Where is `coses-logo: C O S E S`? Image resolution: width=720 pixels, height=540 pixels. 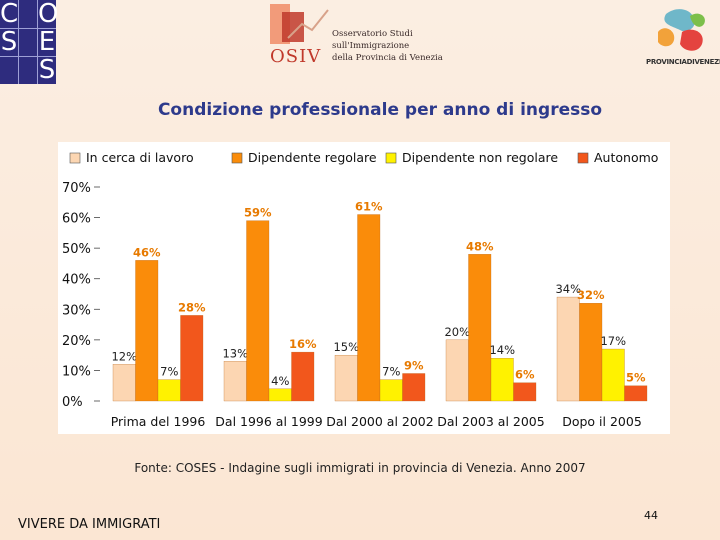 coses-logo: C O S E S is located at coordinates (29, 42).